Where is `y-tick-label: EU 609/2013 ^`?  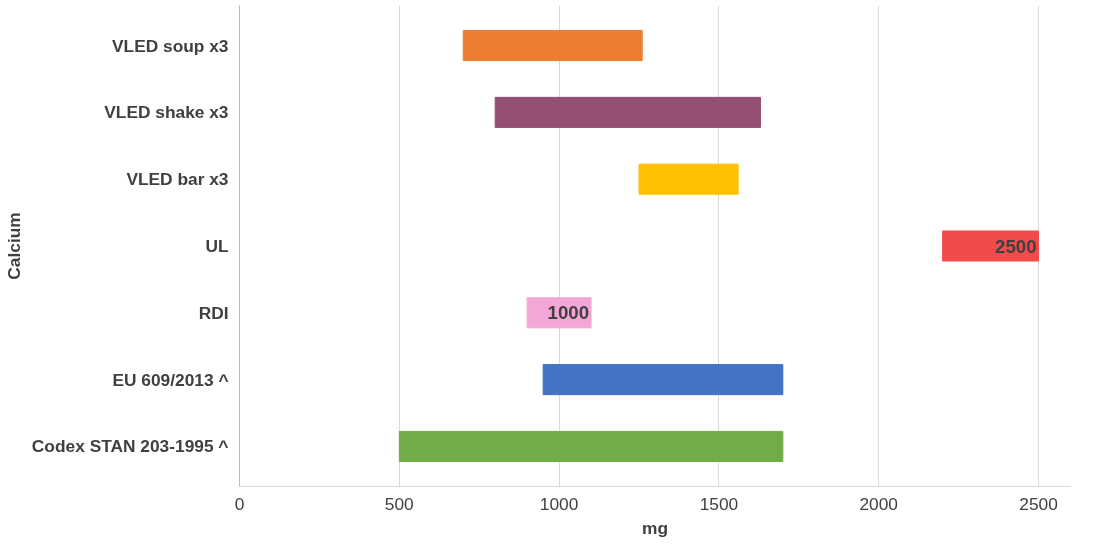
y-tick-label: EU 609/2013 ^ is located at coordinates (170, 379).